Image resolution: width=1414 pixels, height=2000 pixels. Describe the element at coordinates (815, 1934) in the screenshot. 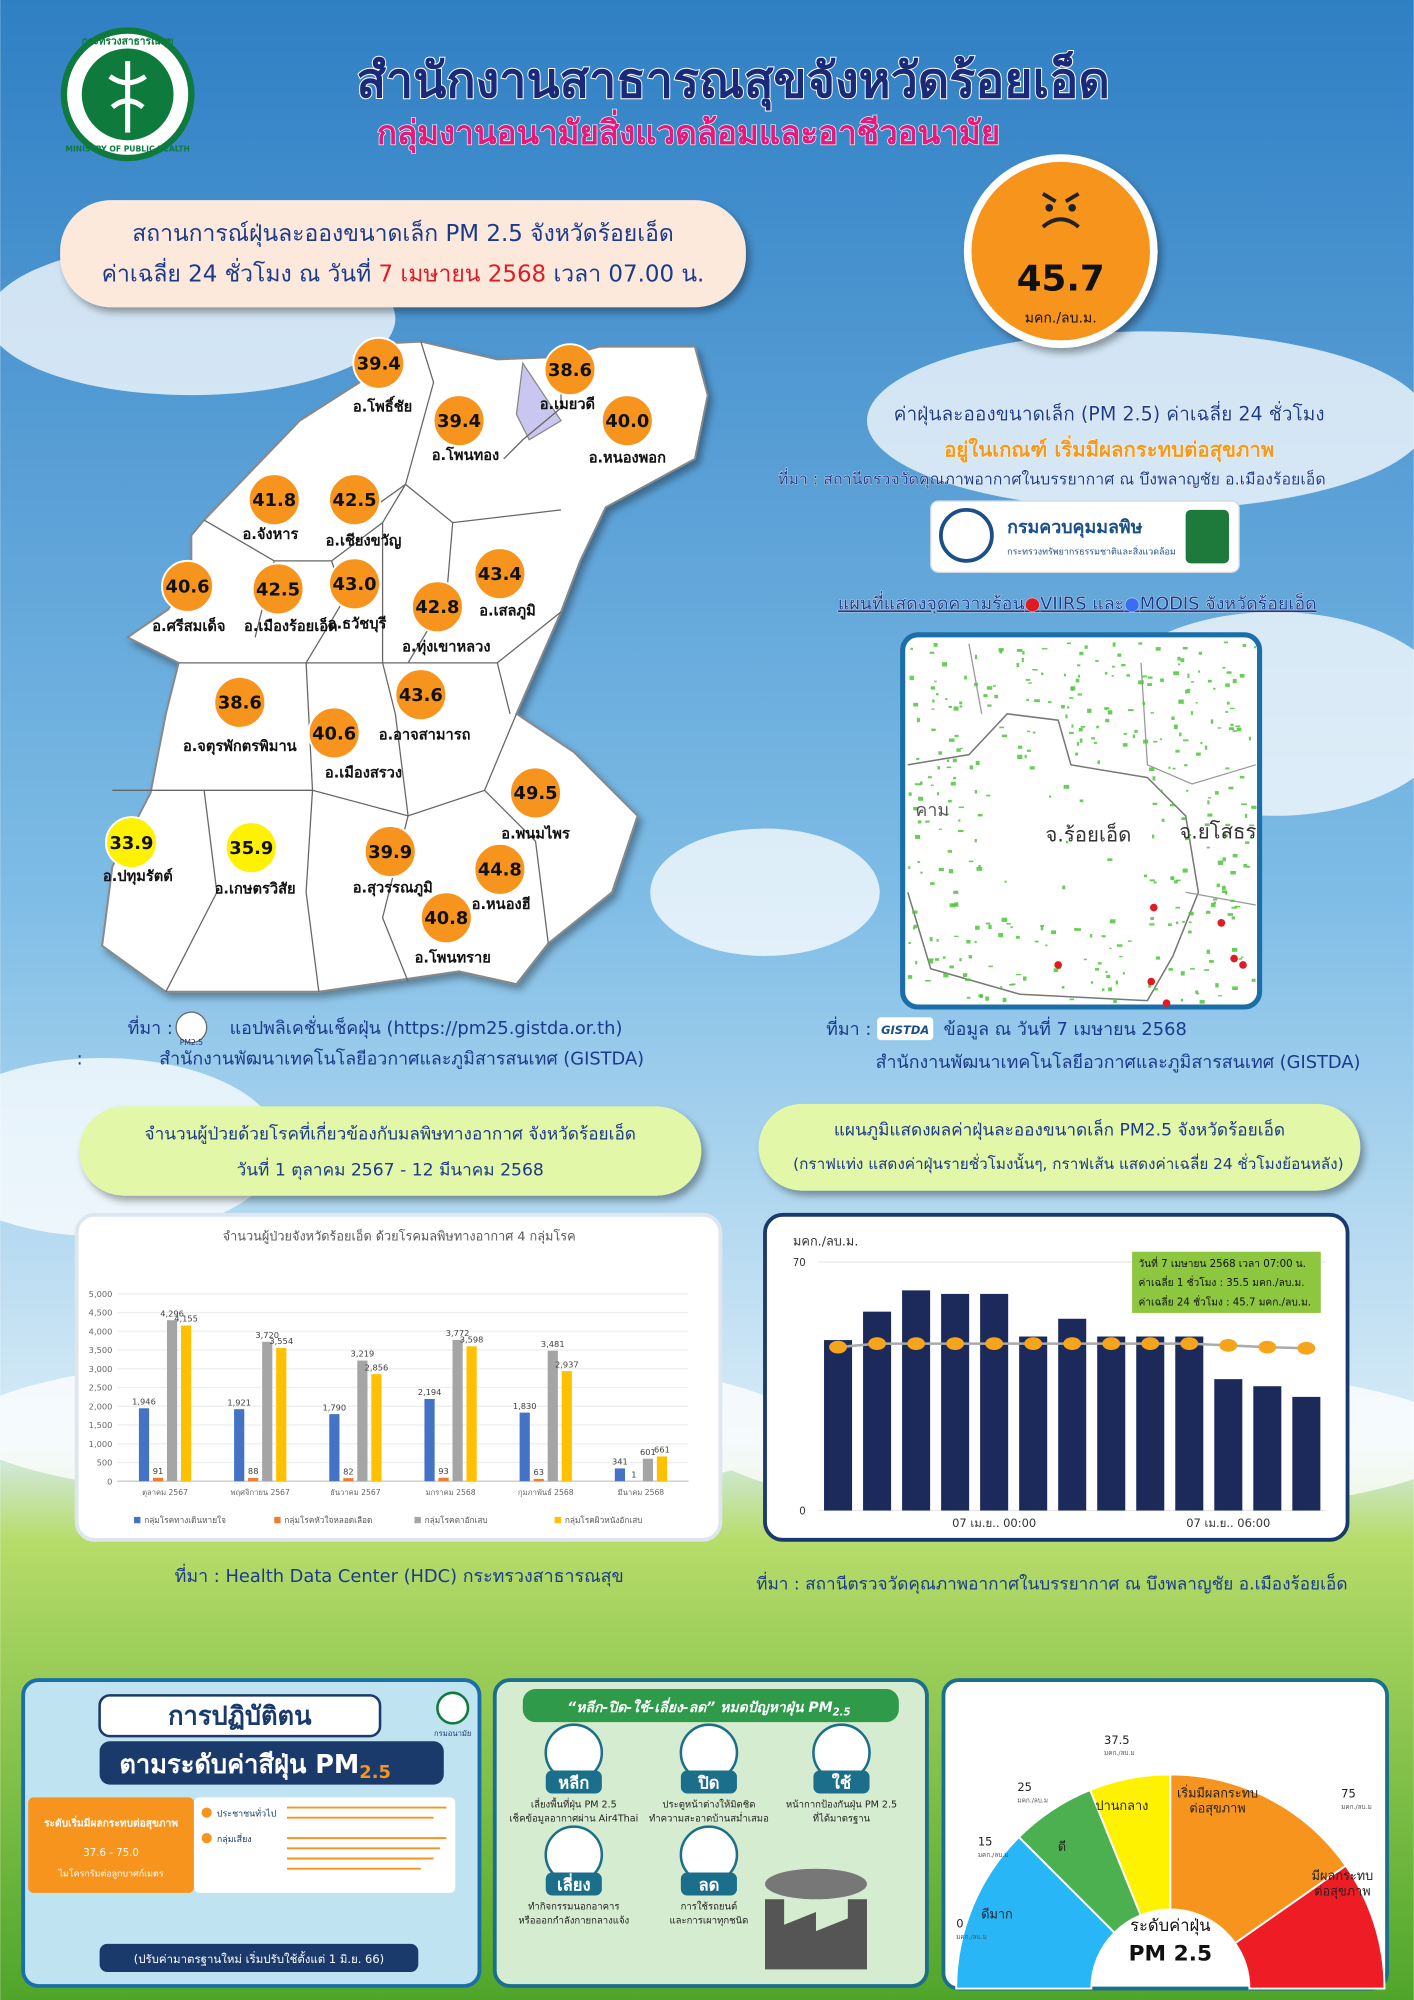

I see `factory` at that location.